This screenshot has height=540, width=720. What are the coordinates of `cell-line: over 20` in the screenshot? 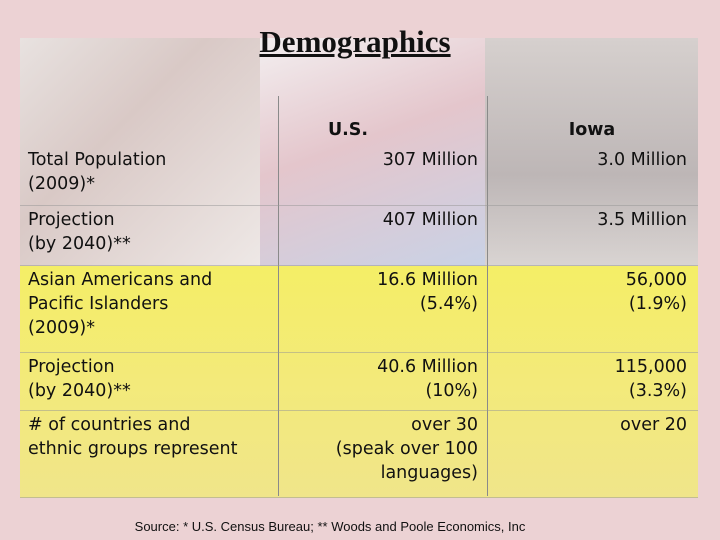 It's located at (653, 425).